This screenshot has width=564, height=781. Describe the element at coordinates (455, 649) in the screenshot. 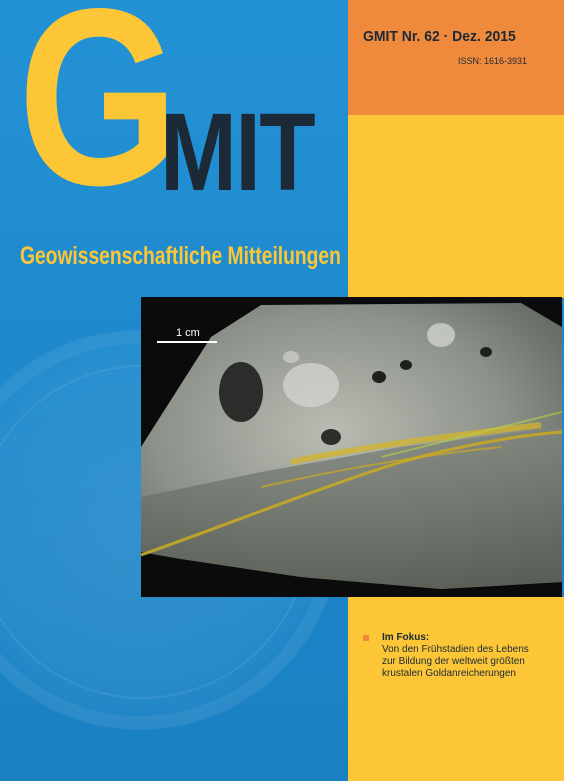

I see `focus-line: Von den Frühstadien des Lebens` at that location.